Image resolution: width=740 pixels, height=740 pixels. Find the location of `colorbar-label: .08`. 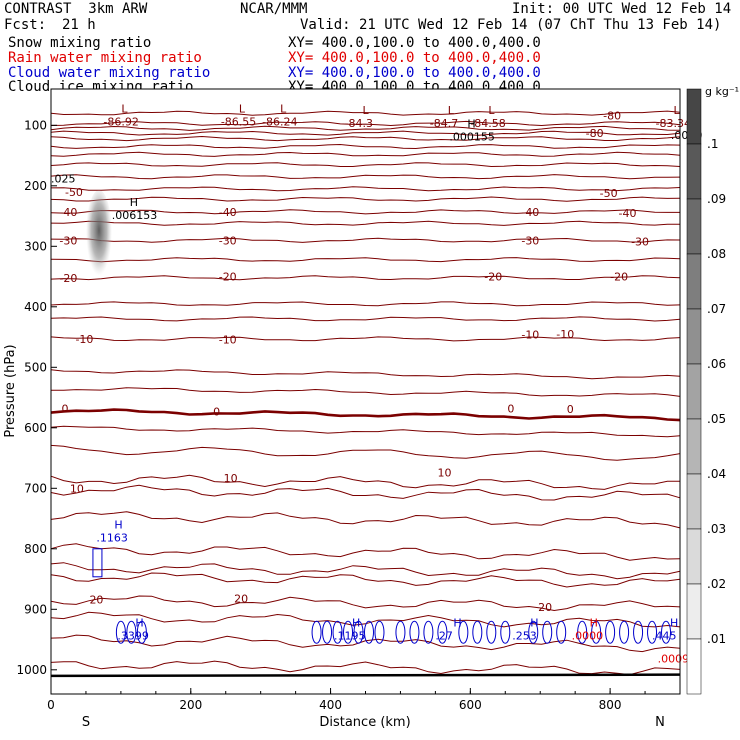

colorbar-label: .08 is located at coordinates (716, 254).